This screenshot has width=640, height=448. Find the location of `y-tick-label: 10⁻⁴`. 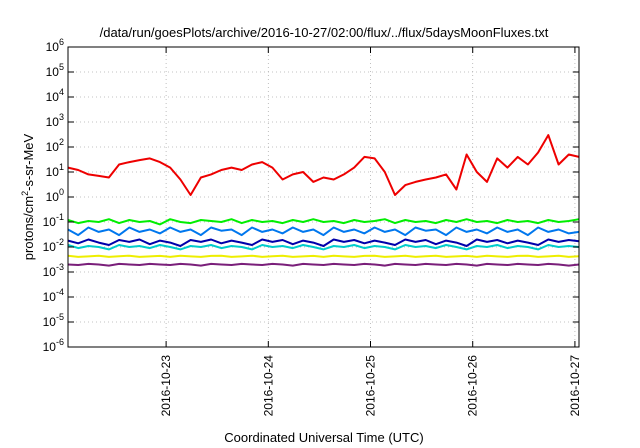

y-tick-label: 10⁻⁴ is located at coordinates (53, 295).